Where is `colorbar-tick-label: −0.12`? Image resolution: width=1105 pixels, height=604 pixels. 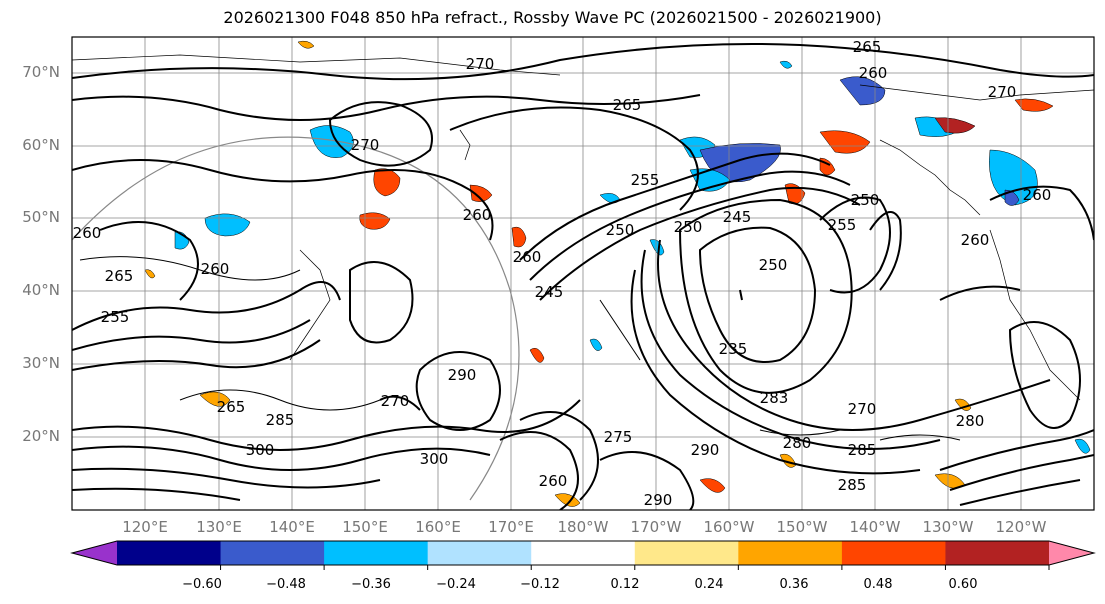 colorbar-tick-label: −0.12 is located at coordinates (540, 584).